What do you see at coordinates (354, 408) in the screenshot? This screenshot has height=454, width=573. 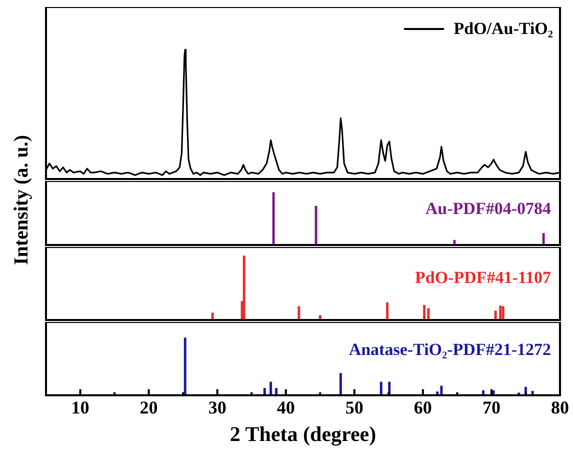 I see `x-tick-label: 50` at bounding box center [354, 408].